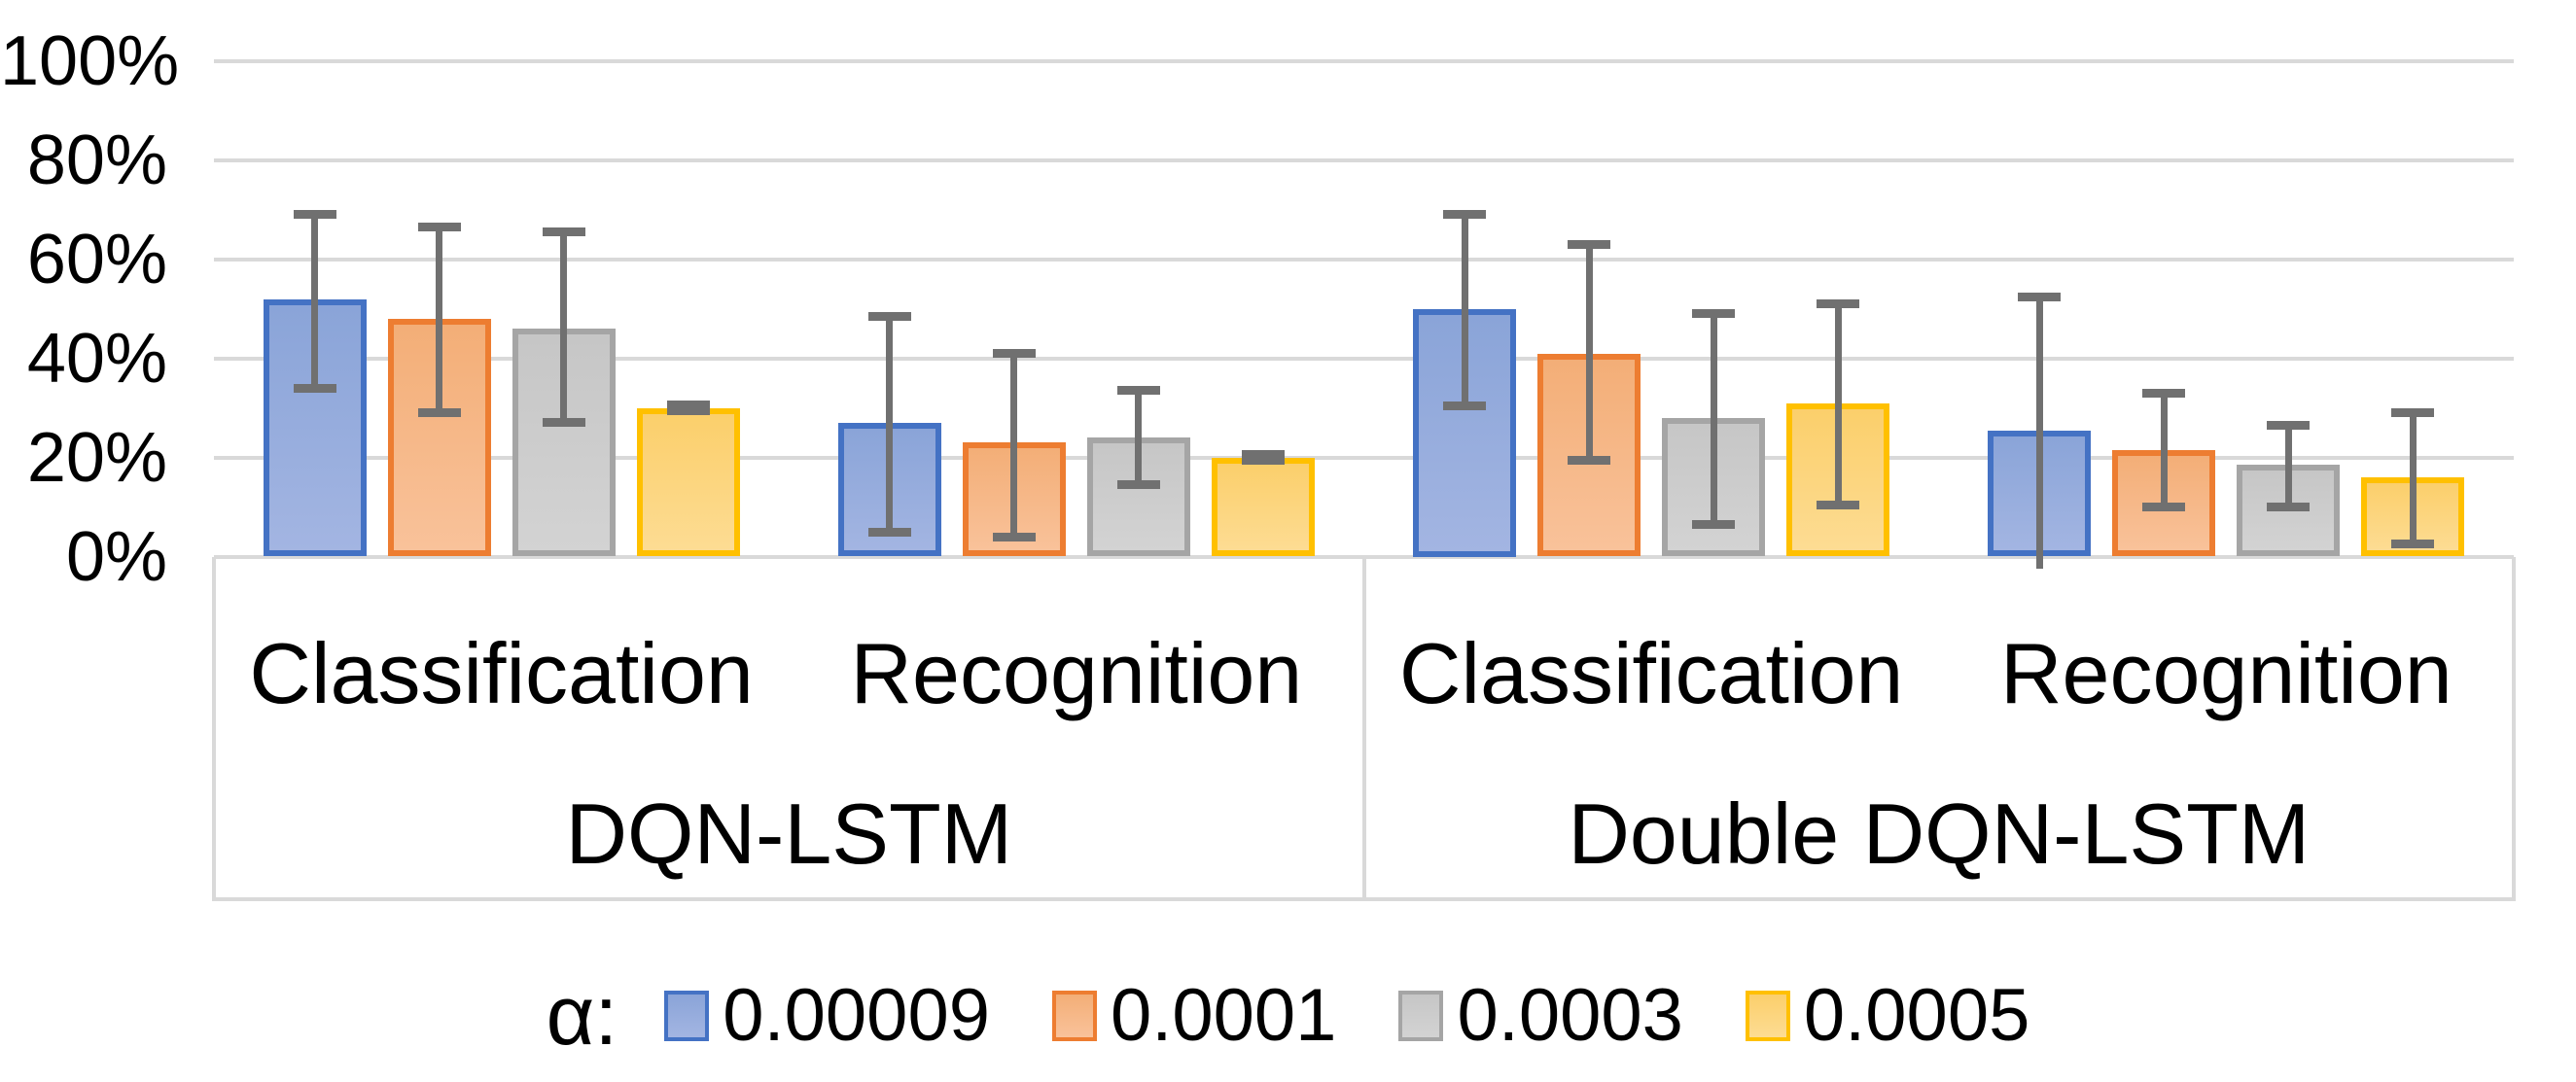 Image resolution: width=2576 pixels, height=1082 pixels. I want to click on group-axis-label: DQN-LSTM, so click(789, 833).